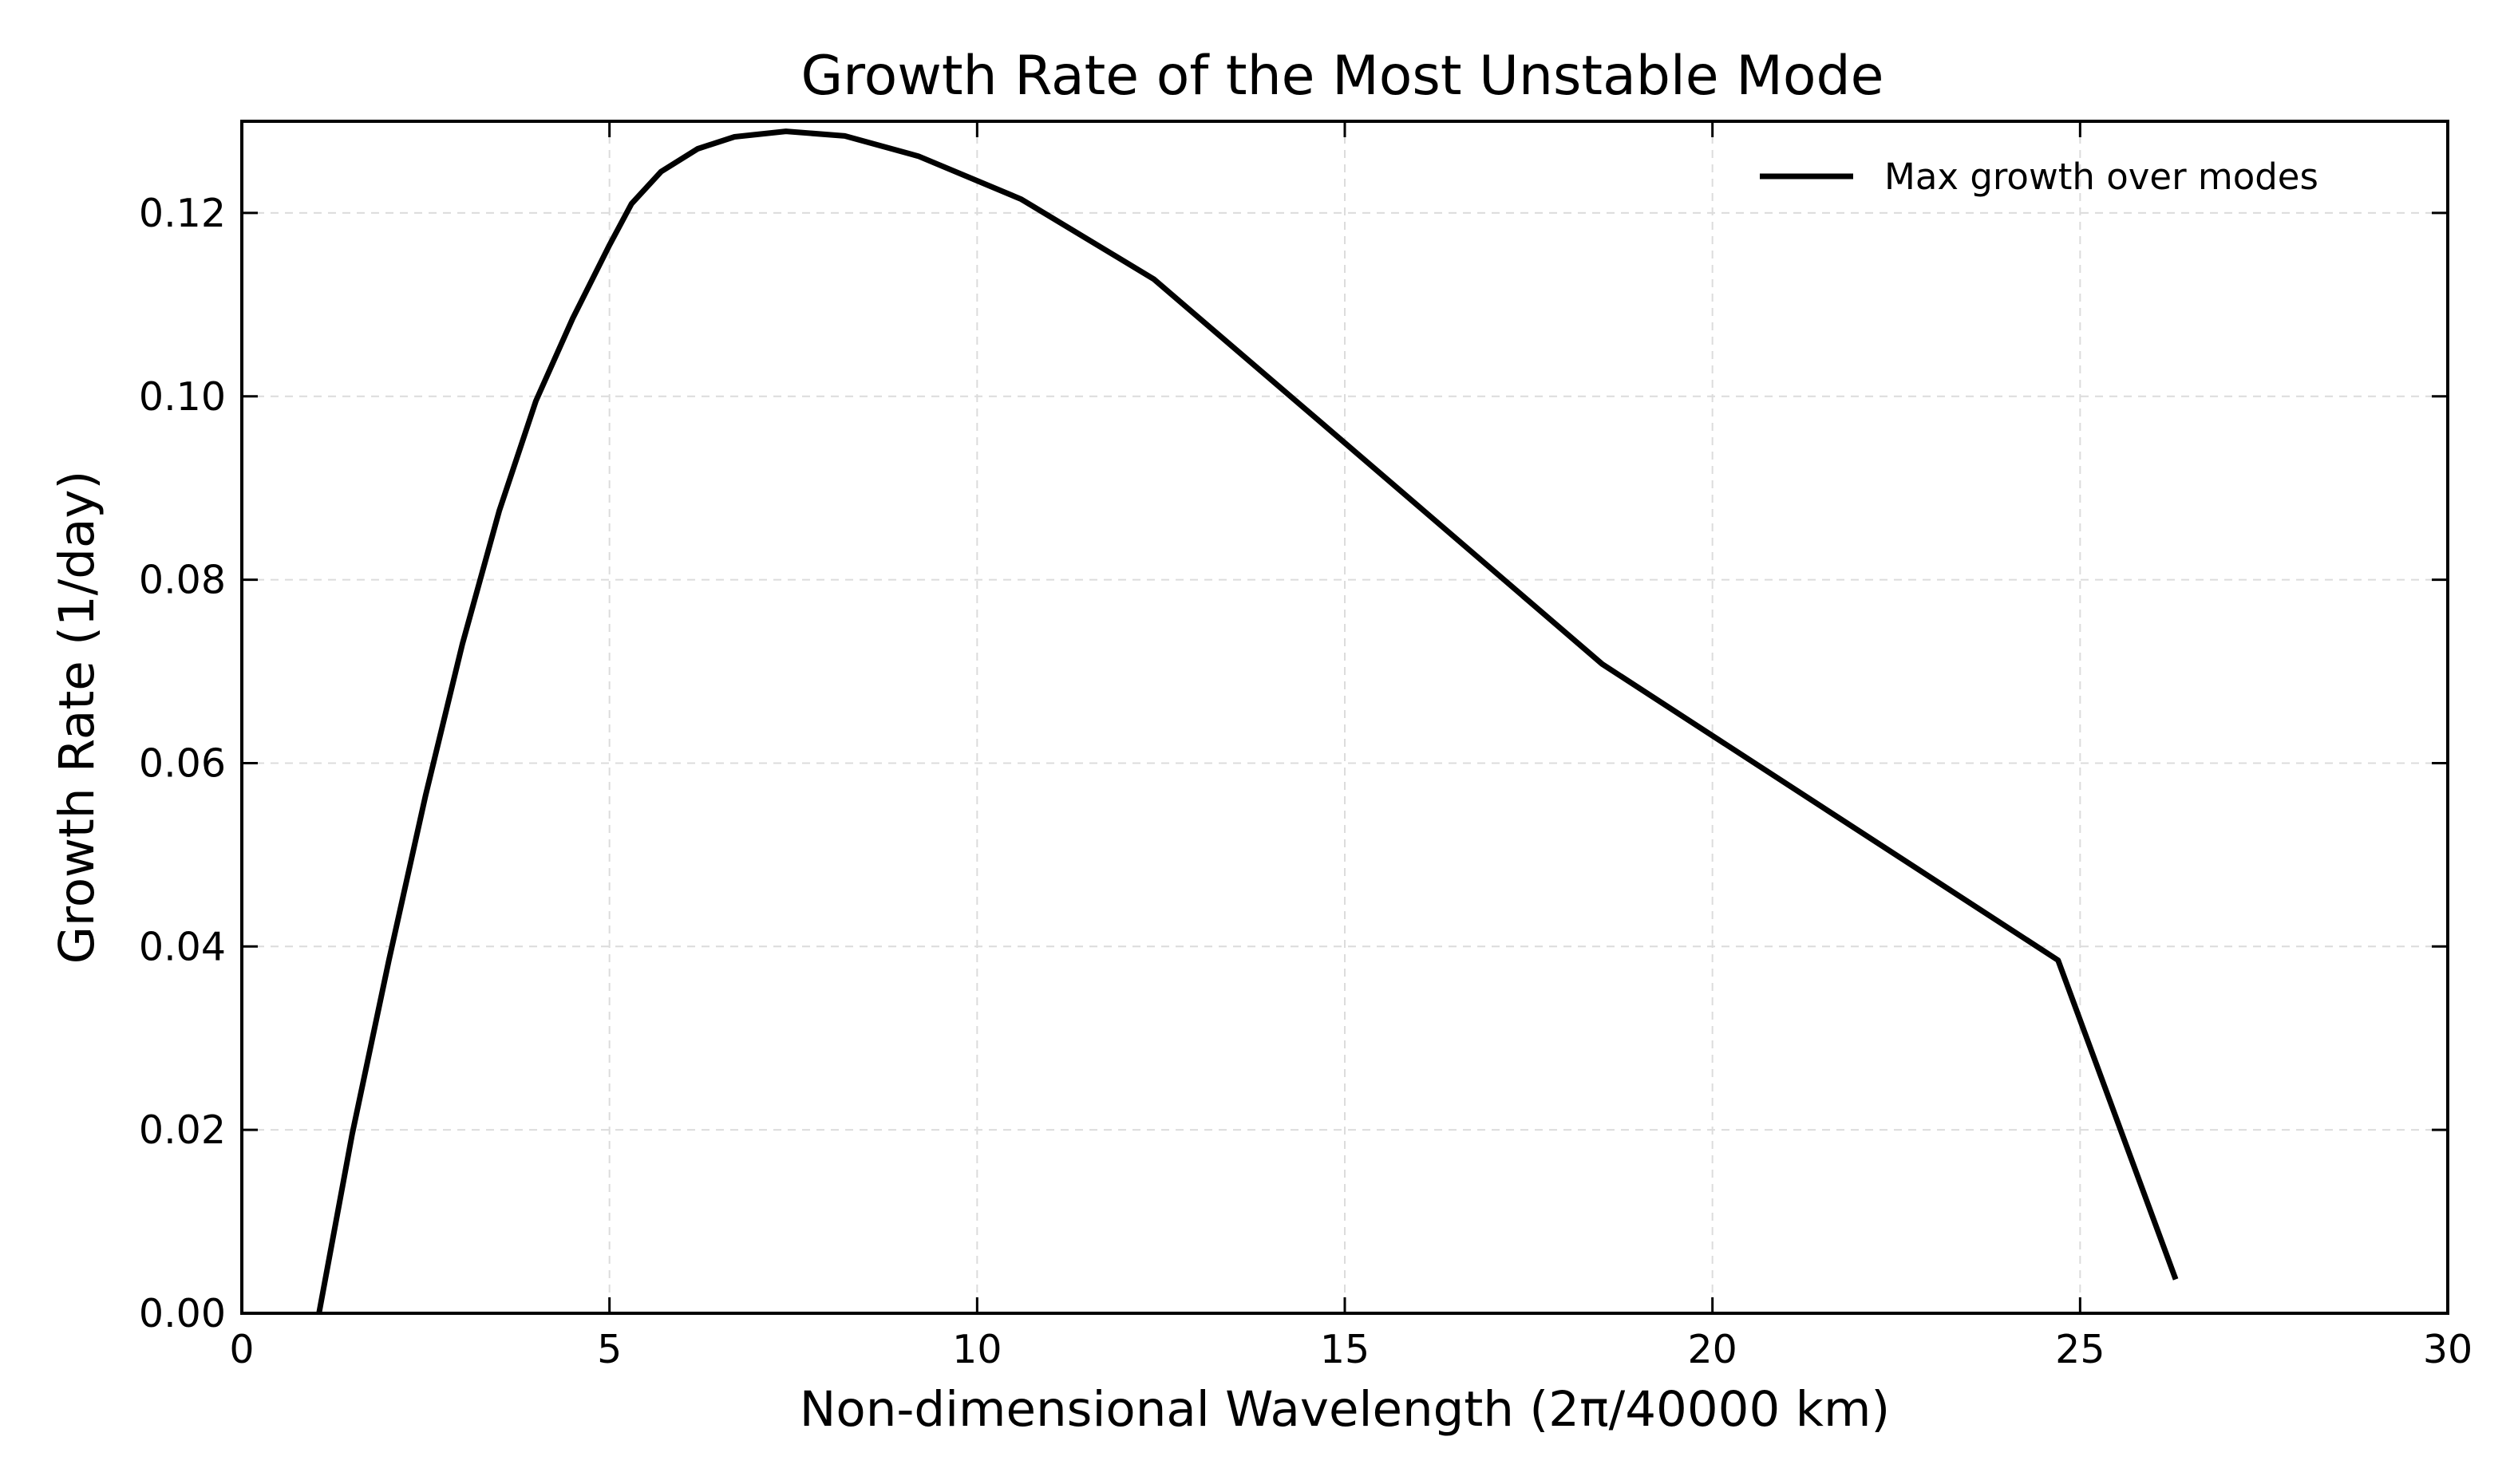 The width and height of the screenshot is (2514, 1484). Describe the element at coordinates (2101, 177) in the screenshot. I see `legend-label-max-growth: Max growth over modes` at that location.